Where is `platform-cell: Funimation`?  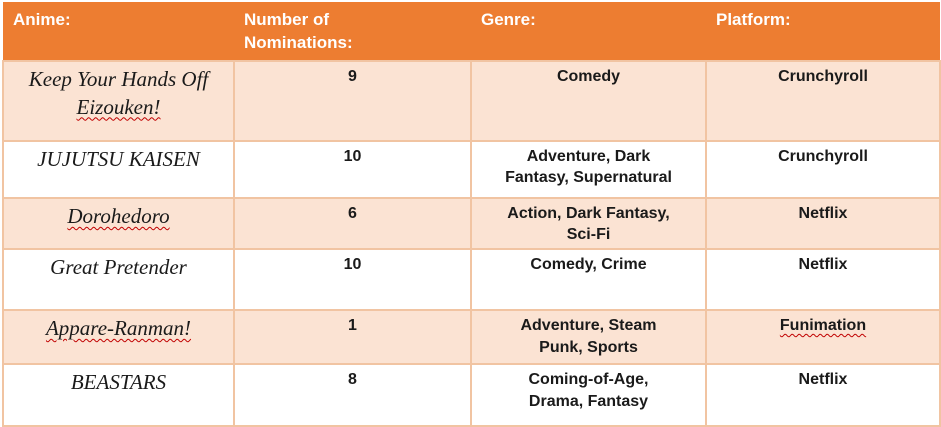
platform-cell: Funimation is located at coordinates (823, 337).